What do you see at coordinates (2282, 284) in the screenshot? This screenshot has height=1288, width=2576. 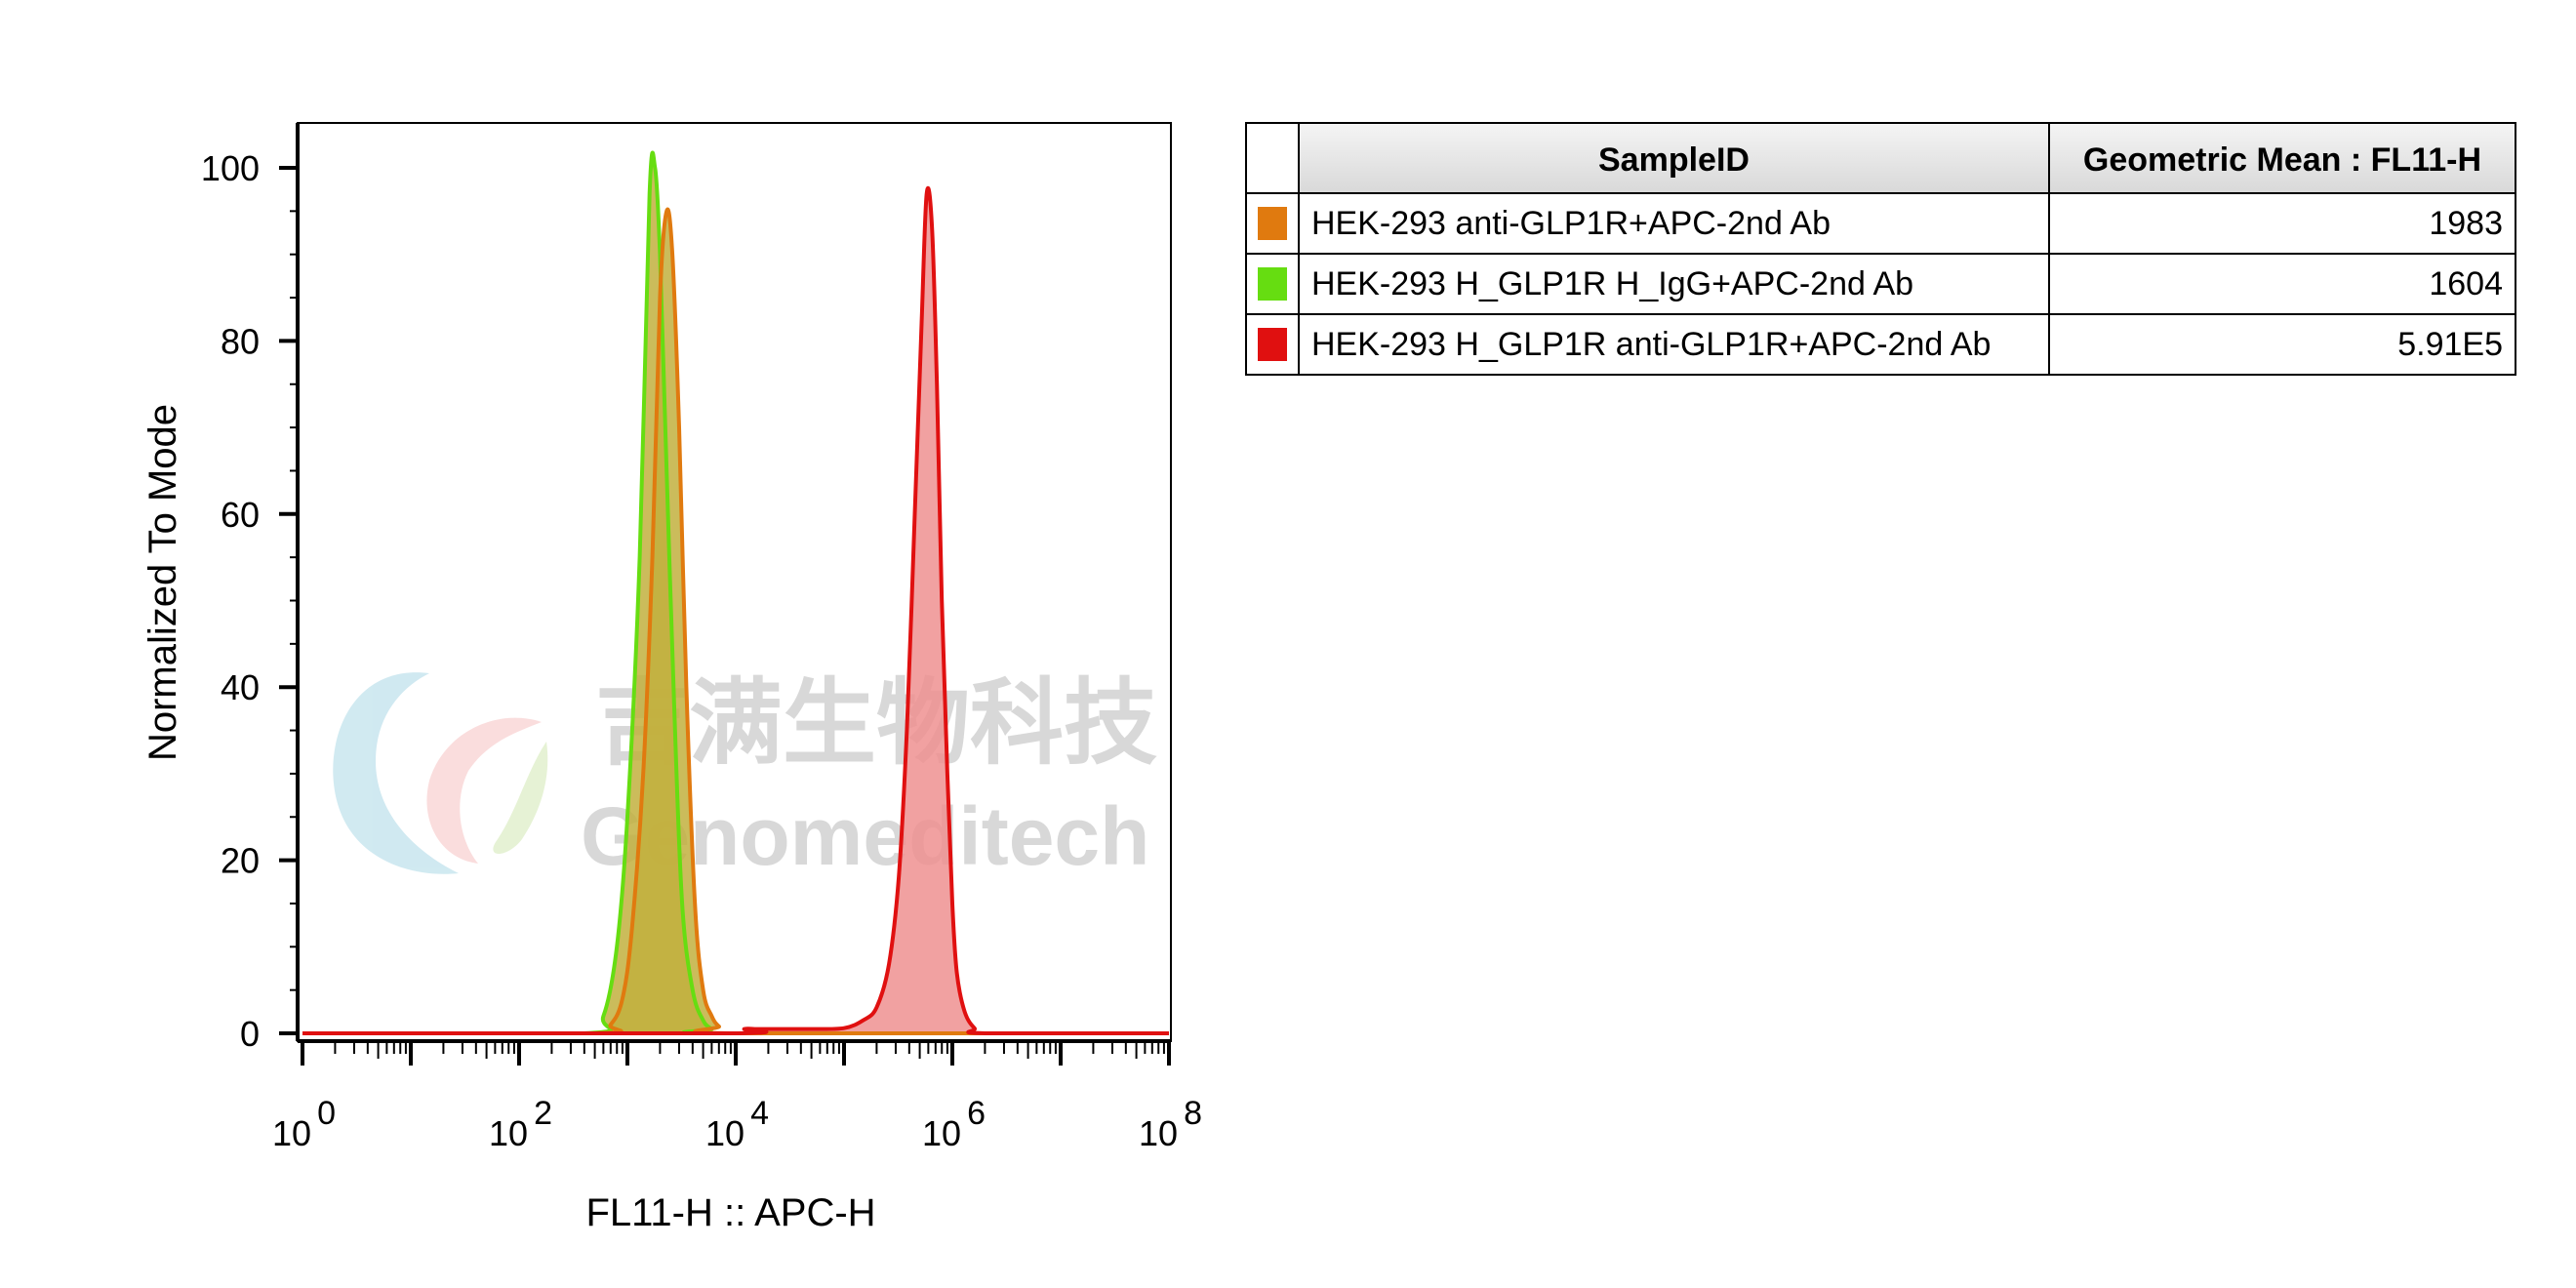 I see `geometric-mean-cell: 1604` at bounding box center [2282, 284].